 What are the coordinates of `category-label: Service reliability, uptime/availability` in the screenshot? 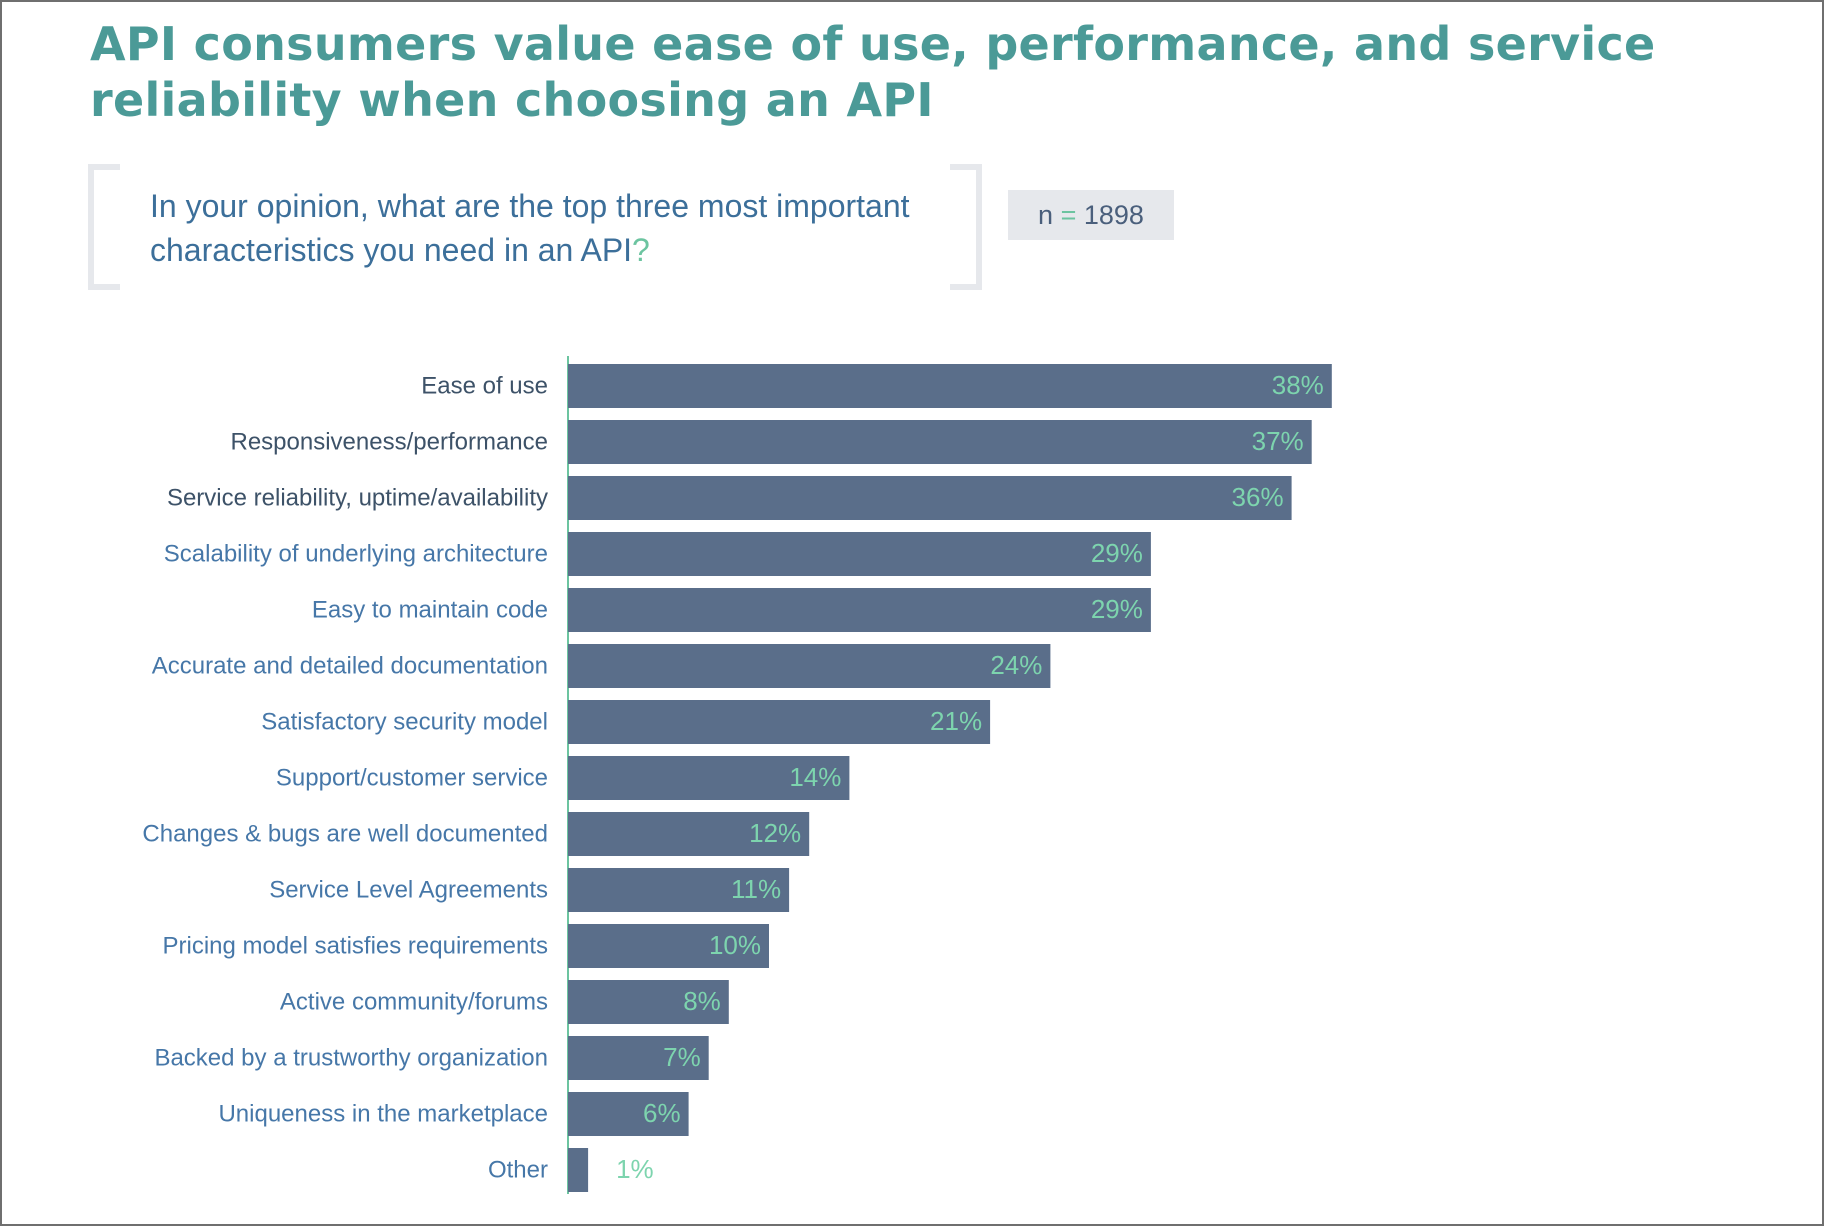 It's located at (357, 497).